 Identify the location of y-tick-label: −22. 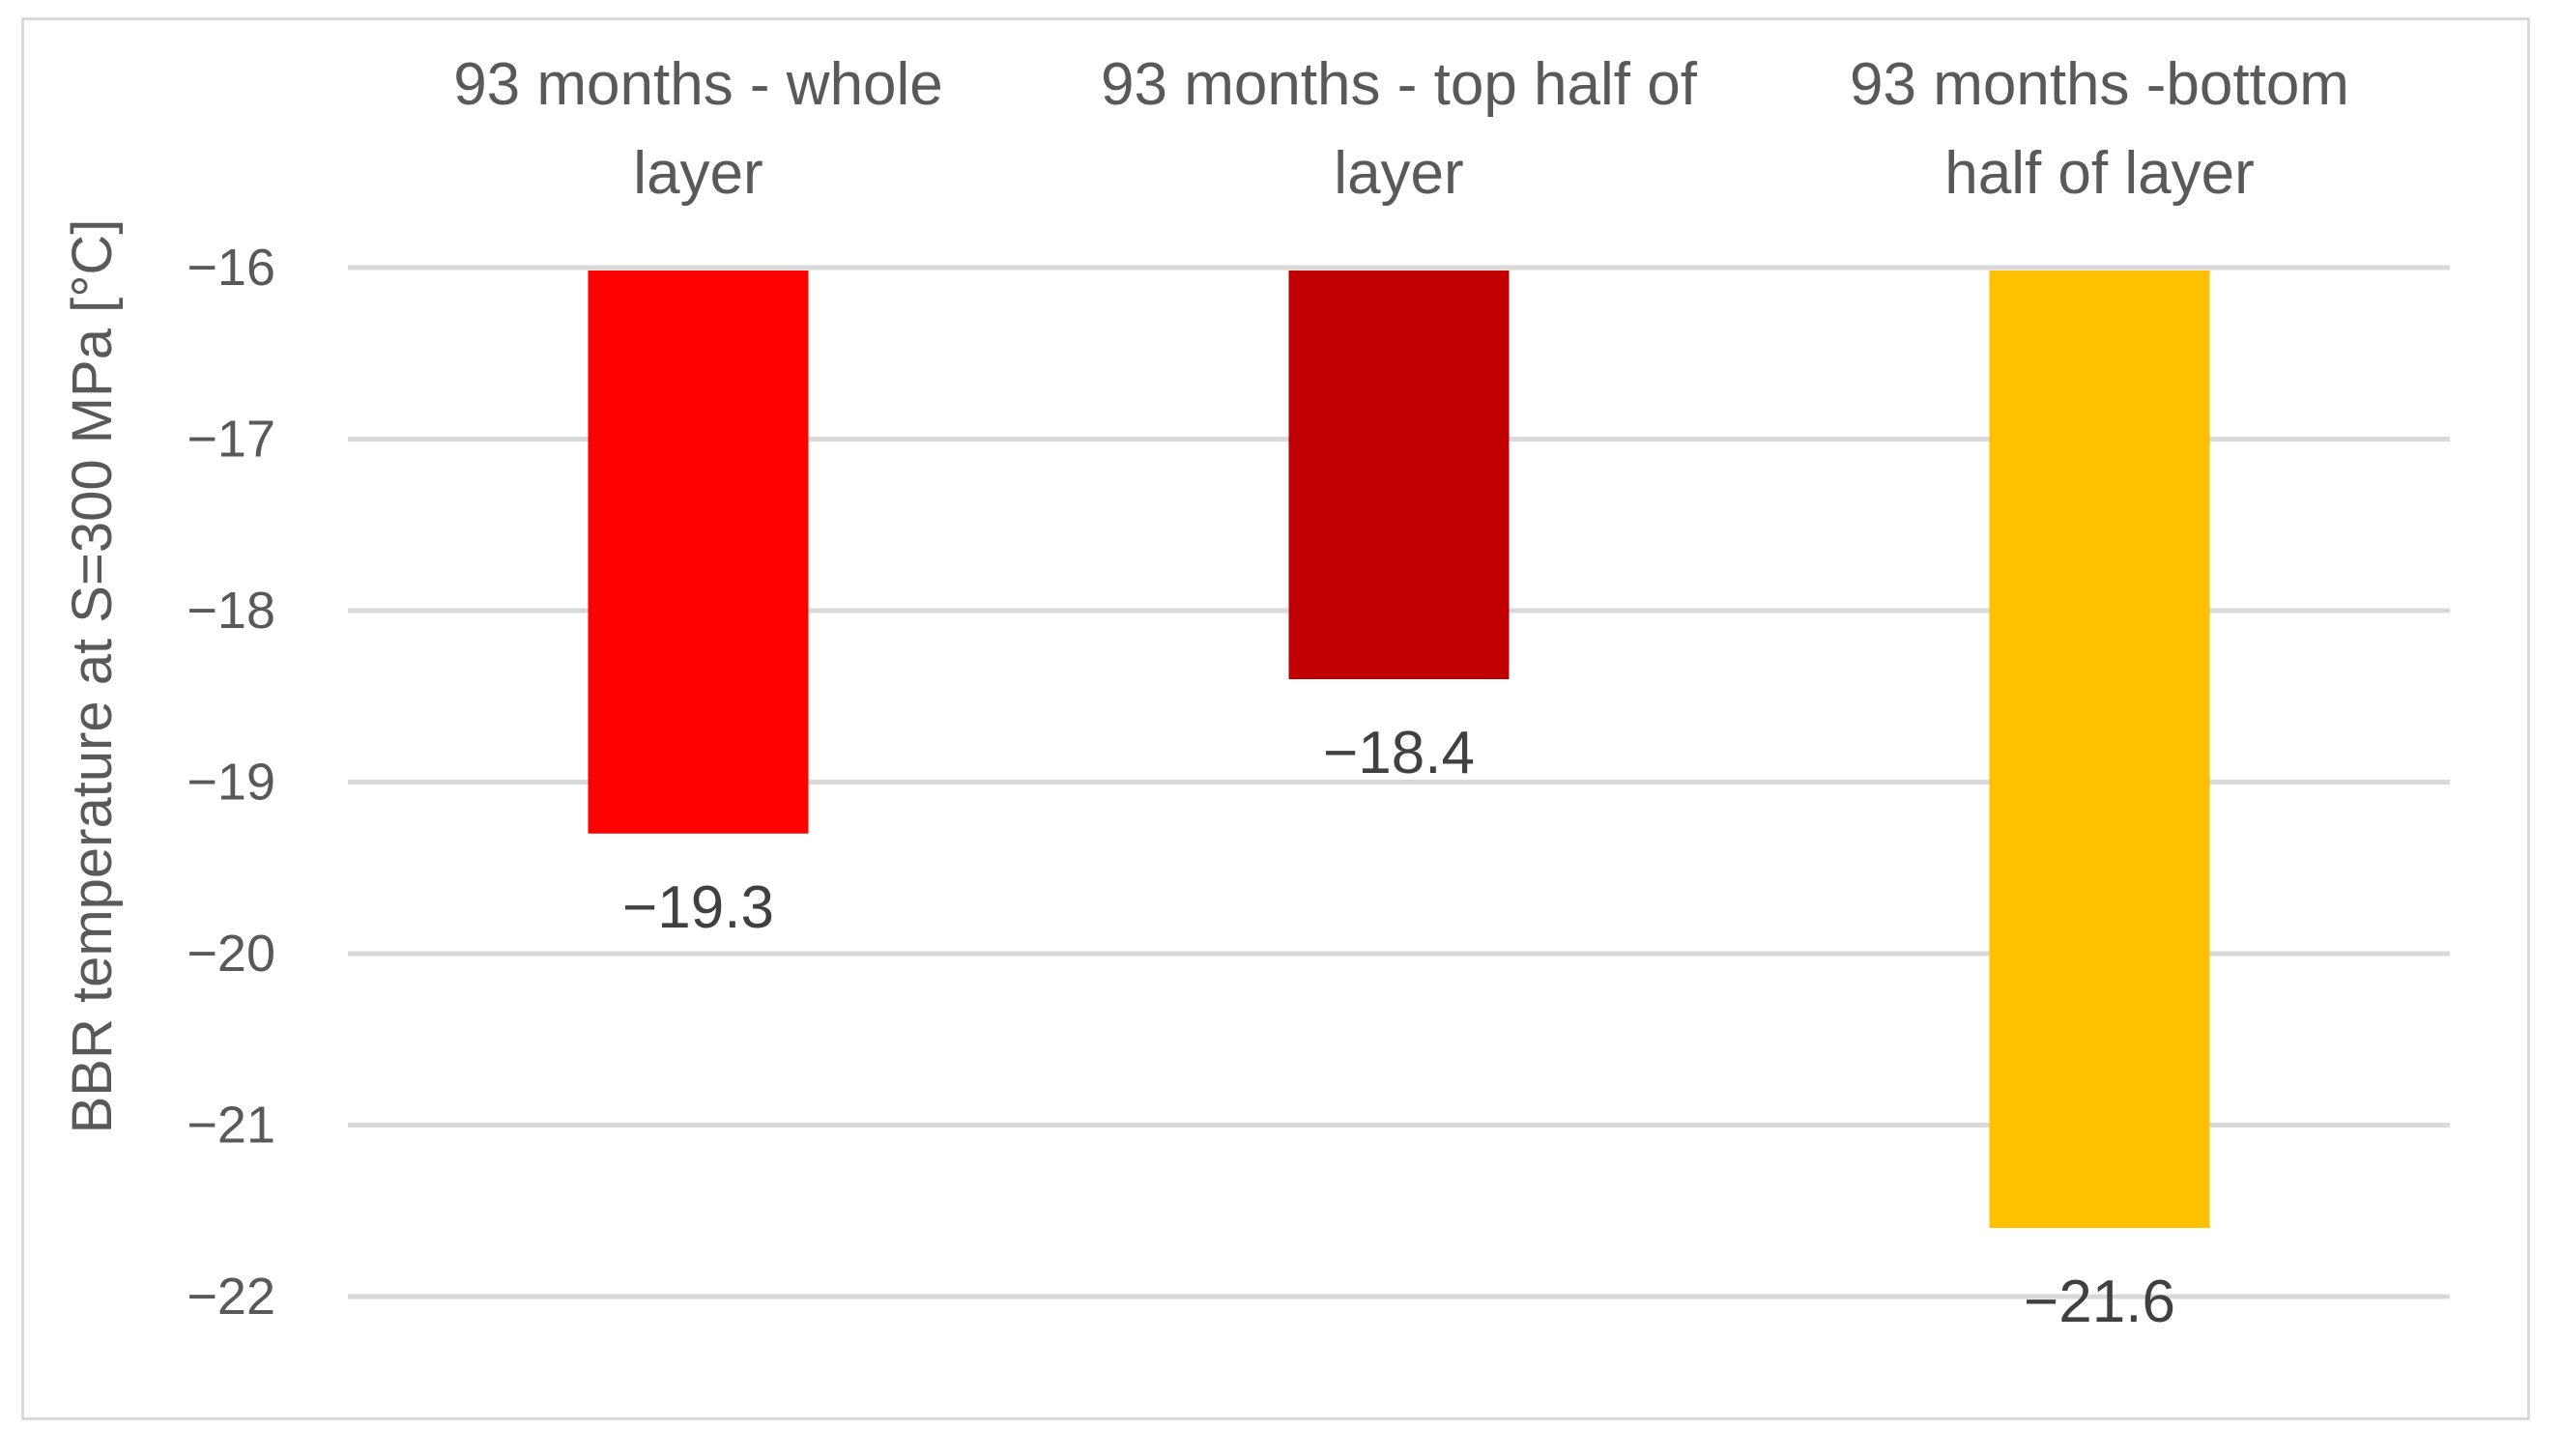
(231, 1297).